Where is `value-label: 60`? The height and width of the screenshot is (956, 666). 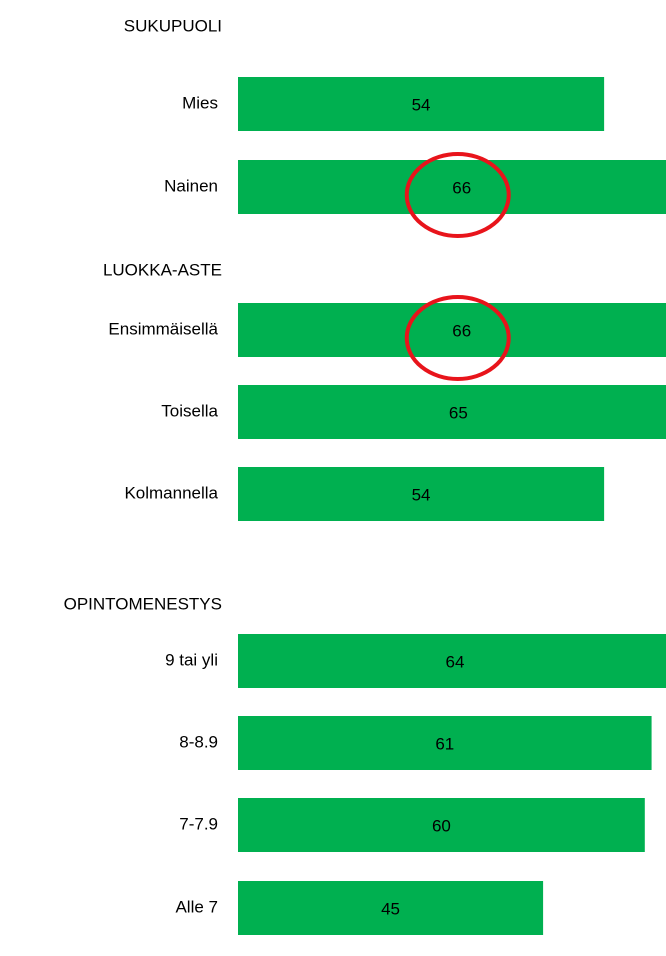 value-label: 60 is located at coordinates (441, 825).